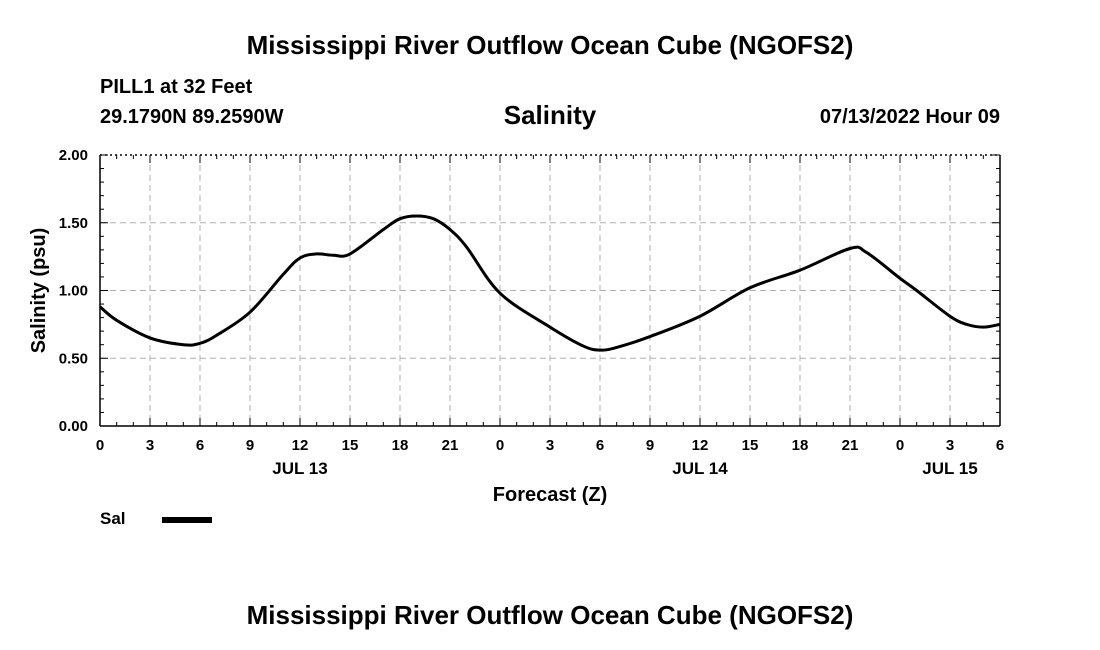 Image resolution: width=1100 pixels, height=650 pixels. Describe the element at coordinates (113, 518) in the screenshot. I see `legend-label: Sal` at that location.